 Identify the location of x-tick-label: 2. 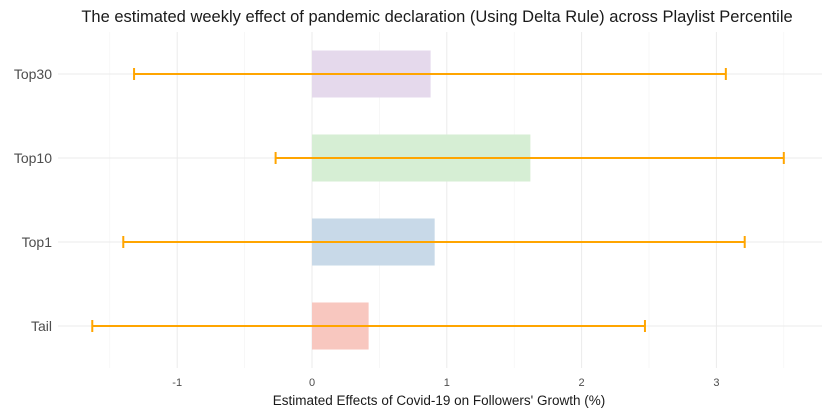
(582, 383).